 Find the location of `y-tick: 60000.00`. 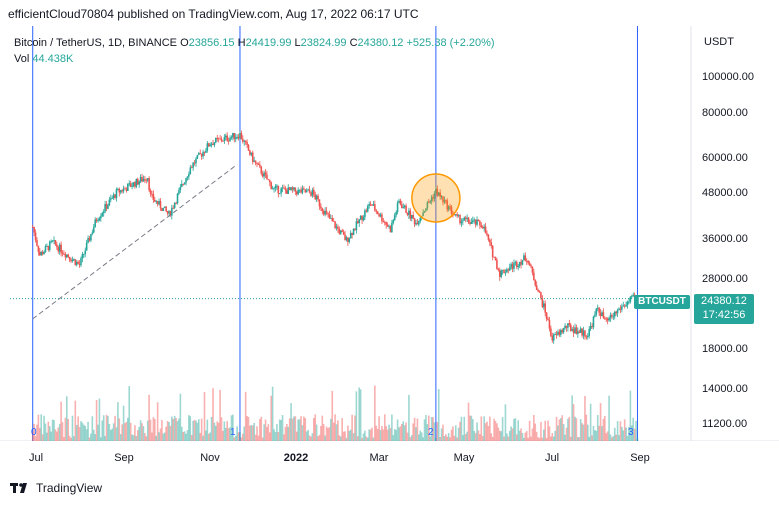

y-tick: 60000.00 is located at coordinates (725, 158).